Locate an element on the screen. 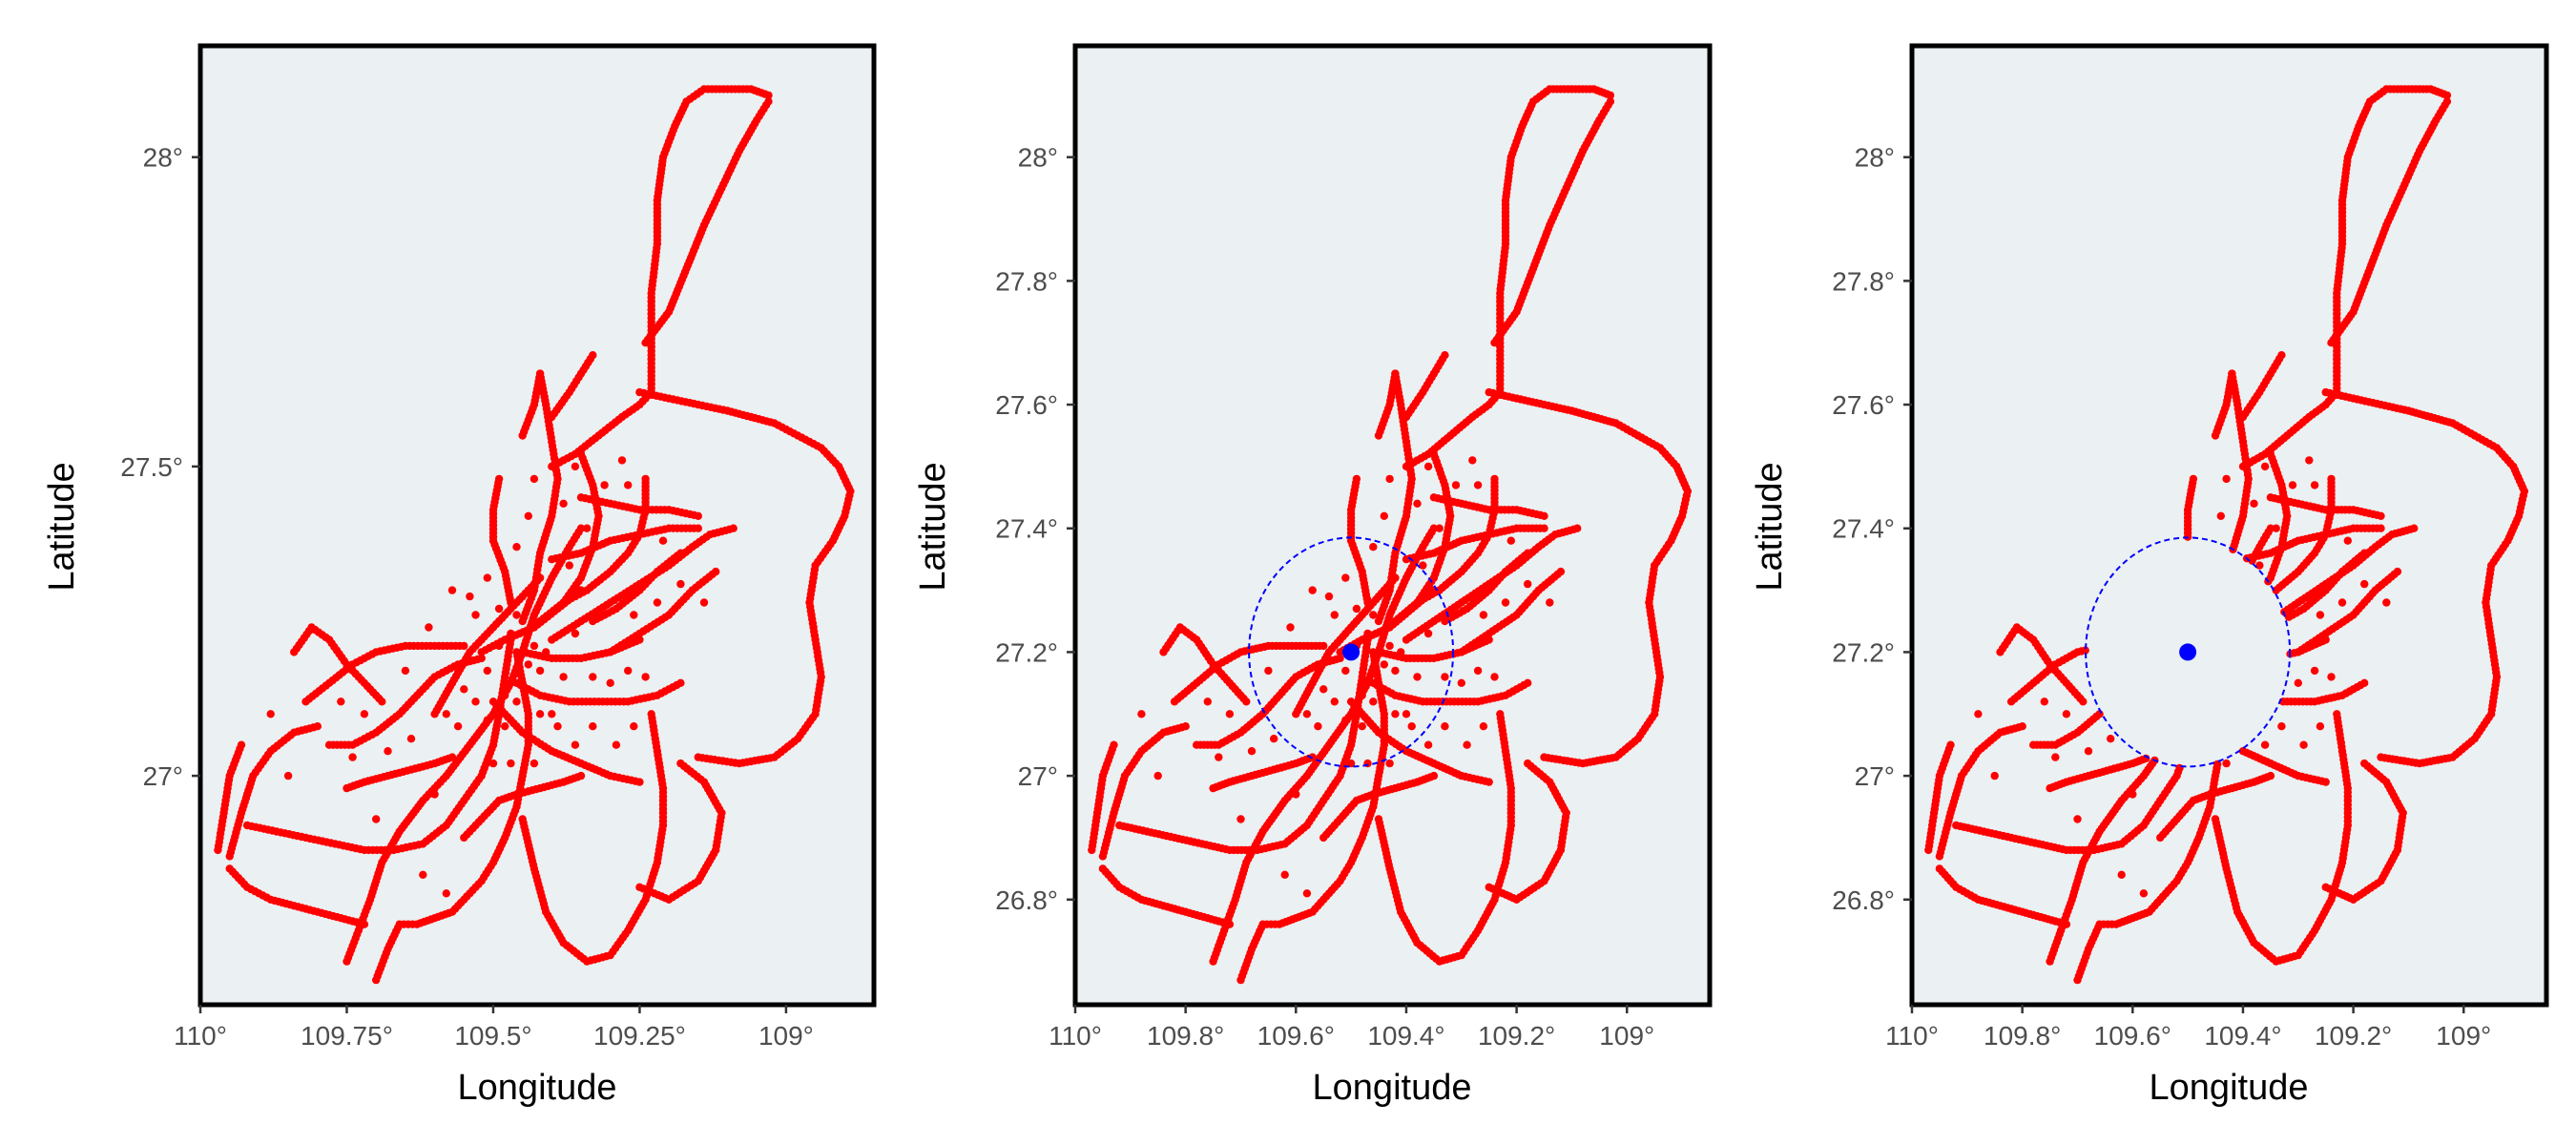  x-tick-label: 110° is located at coordinates (1075, 1036).